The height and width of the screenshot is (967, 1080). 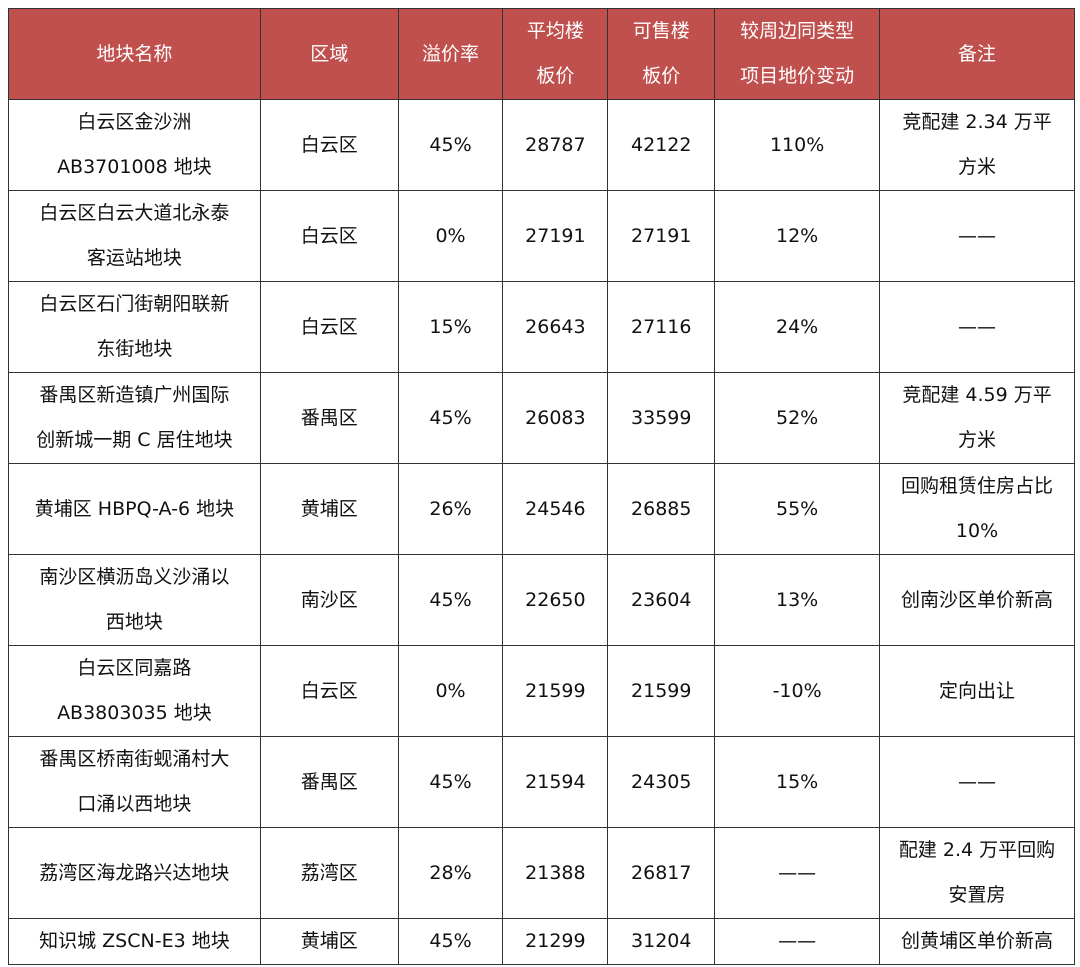 What do you see at coordinates (134, 304) in the screenshot?
I see `cell-line: 白云区石门街朝阳联新` at bounding box center [134, 304].